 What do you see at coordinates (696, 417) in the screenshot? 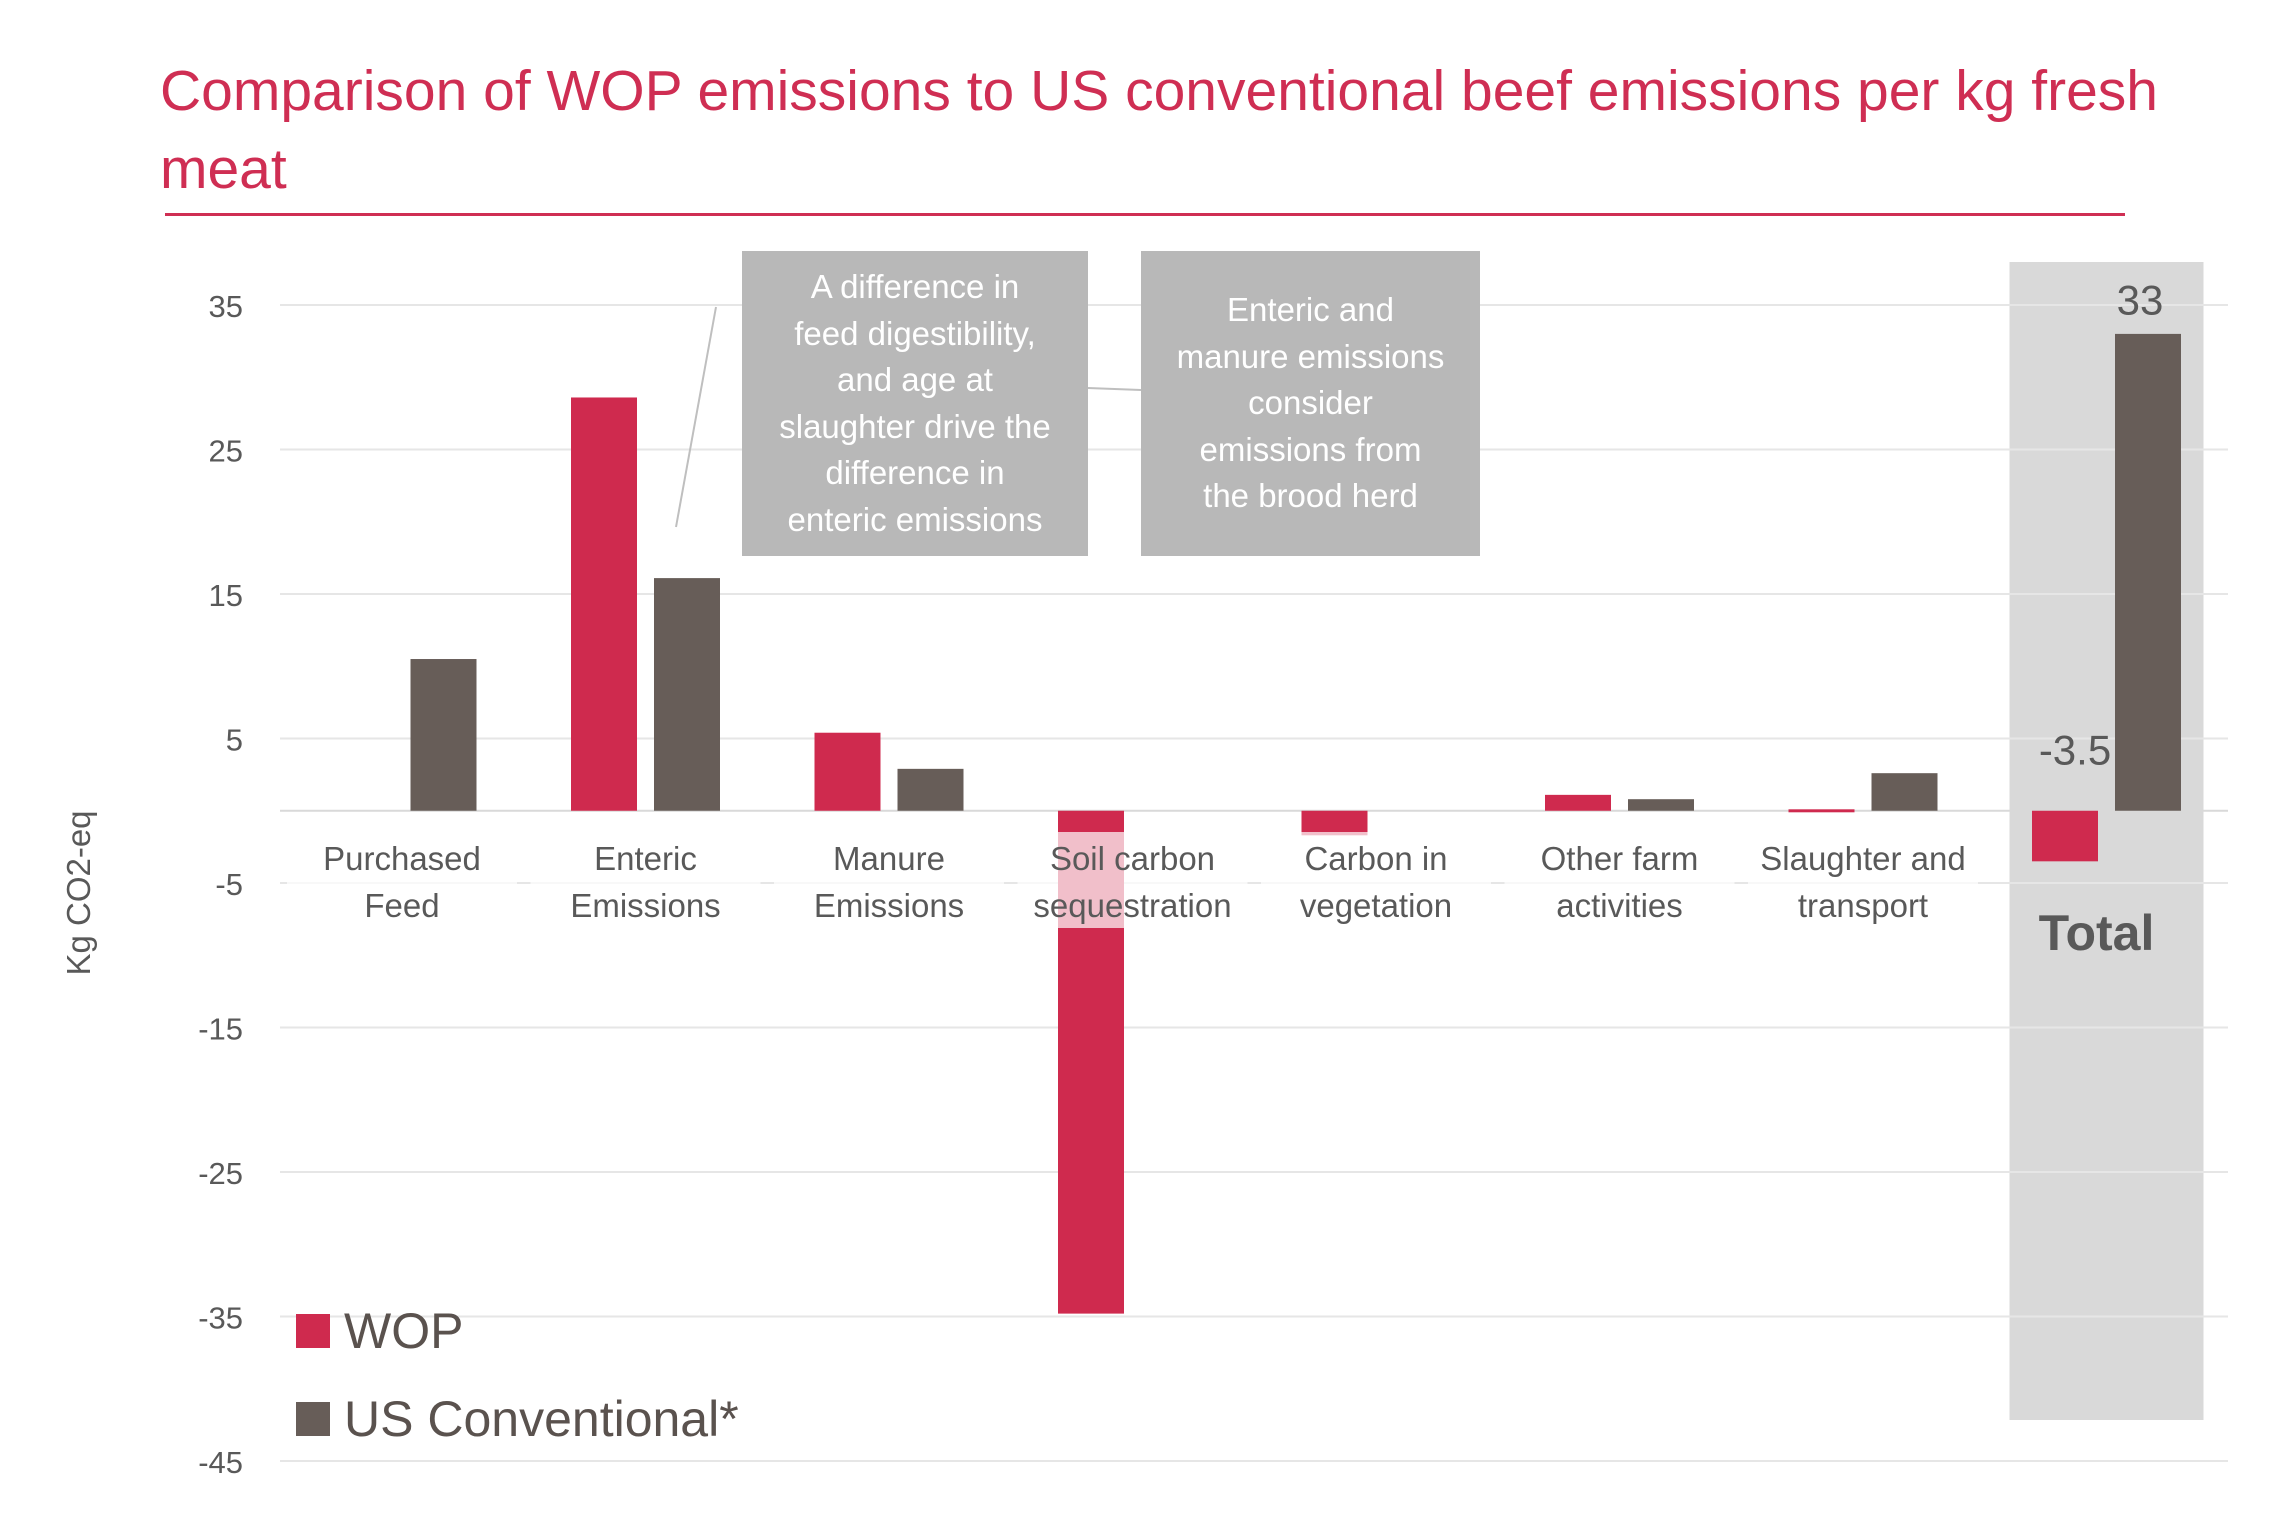
I see `callout-leader-line` at bounding box center [696, 417].